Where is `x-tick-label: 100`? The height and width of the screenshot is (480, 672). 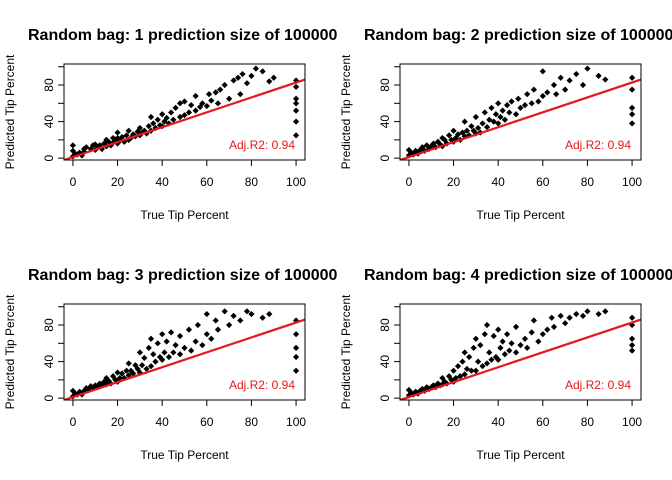
x-tick-label: 100 is located at coordinates (632, 182).